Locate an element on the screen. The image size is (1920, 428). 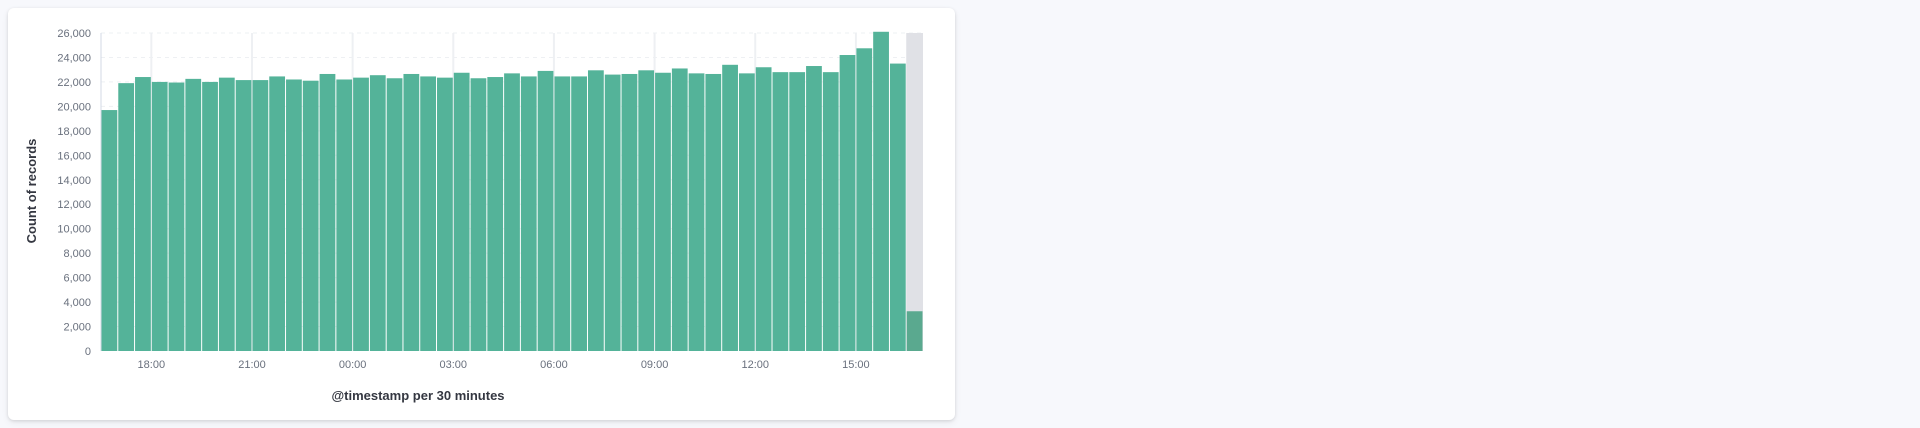
partial-bucket-shade is located at coordinates (914, 192).